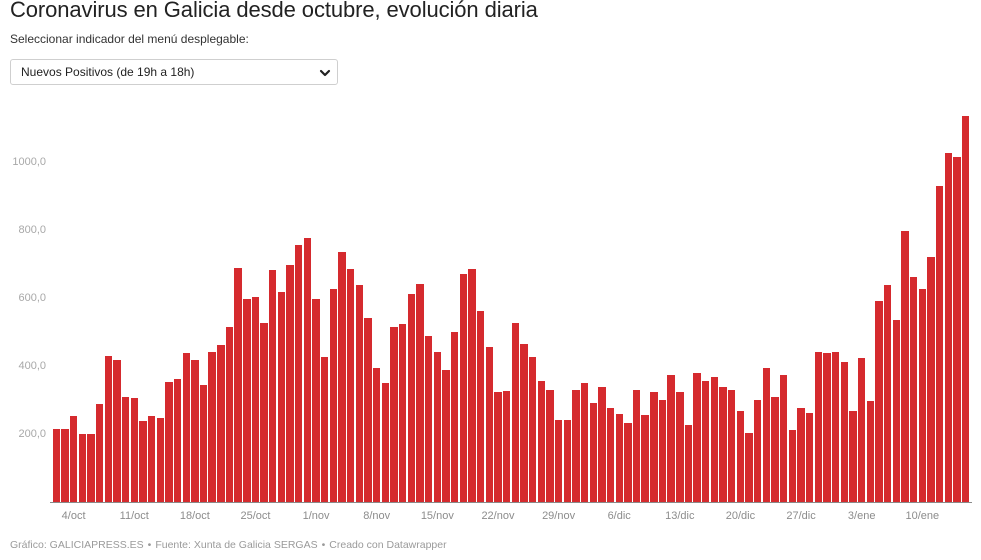 The height and width of the screenshot is (560, 981). I want to click on x-axis-tick-label: 29/nov, so click(559, 516).